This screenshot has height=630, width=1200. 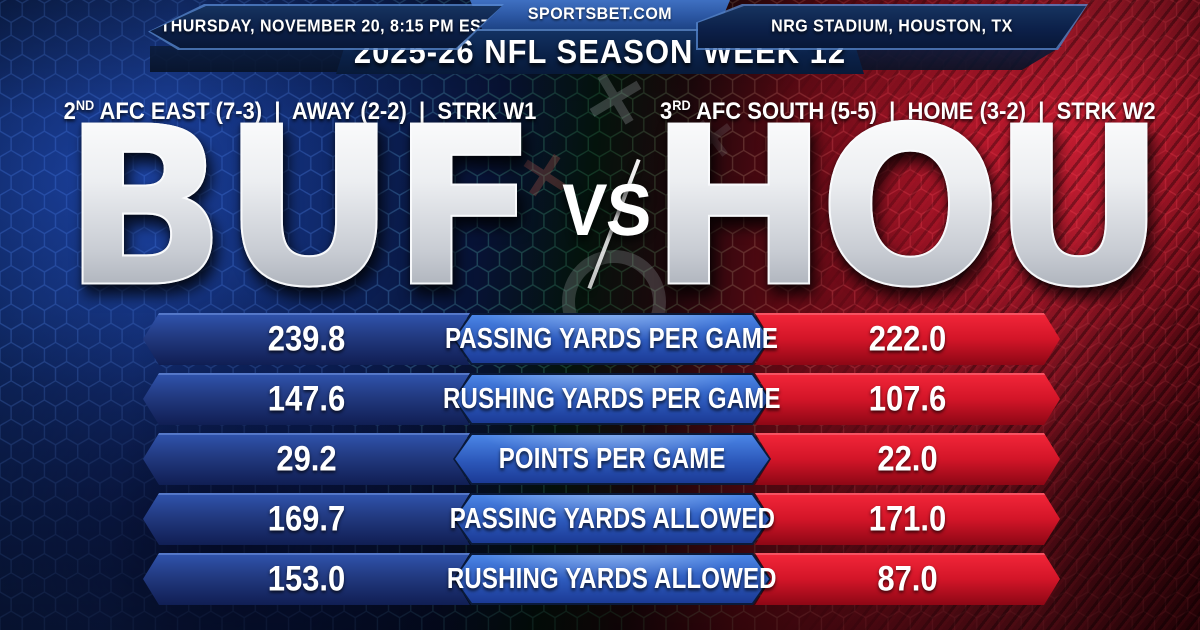 I want to click on stat-label: PASSING YARDS PER GAME, so click(x=612, y=338).